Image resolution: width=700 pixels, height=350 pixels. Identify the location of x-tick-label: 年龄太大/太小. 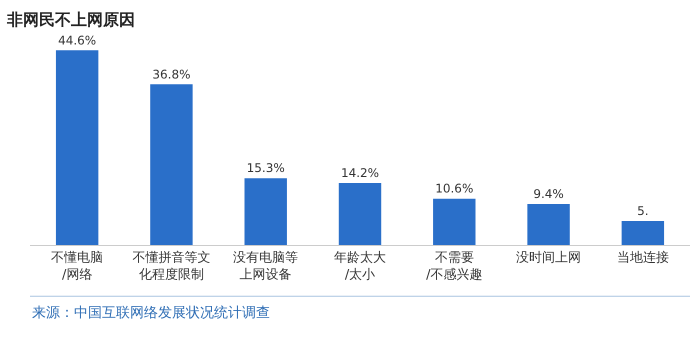
(360, 266).